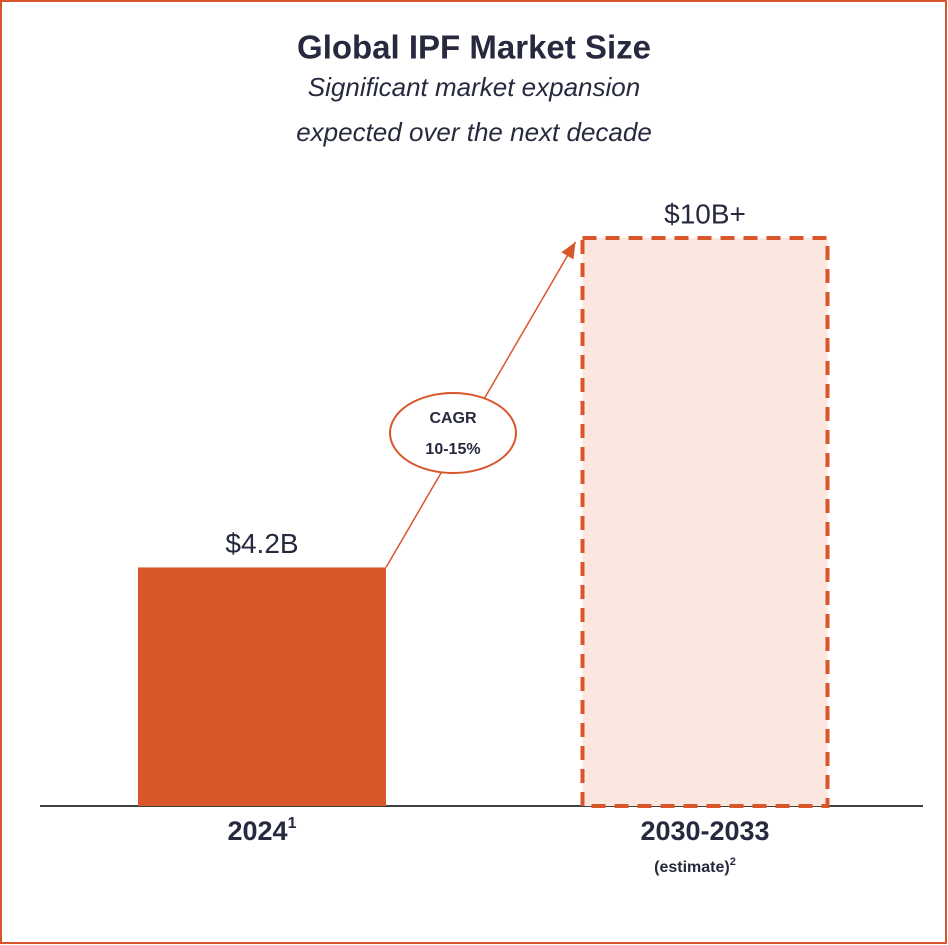  I want to click on bar, so click(262, 686).